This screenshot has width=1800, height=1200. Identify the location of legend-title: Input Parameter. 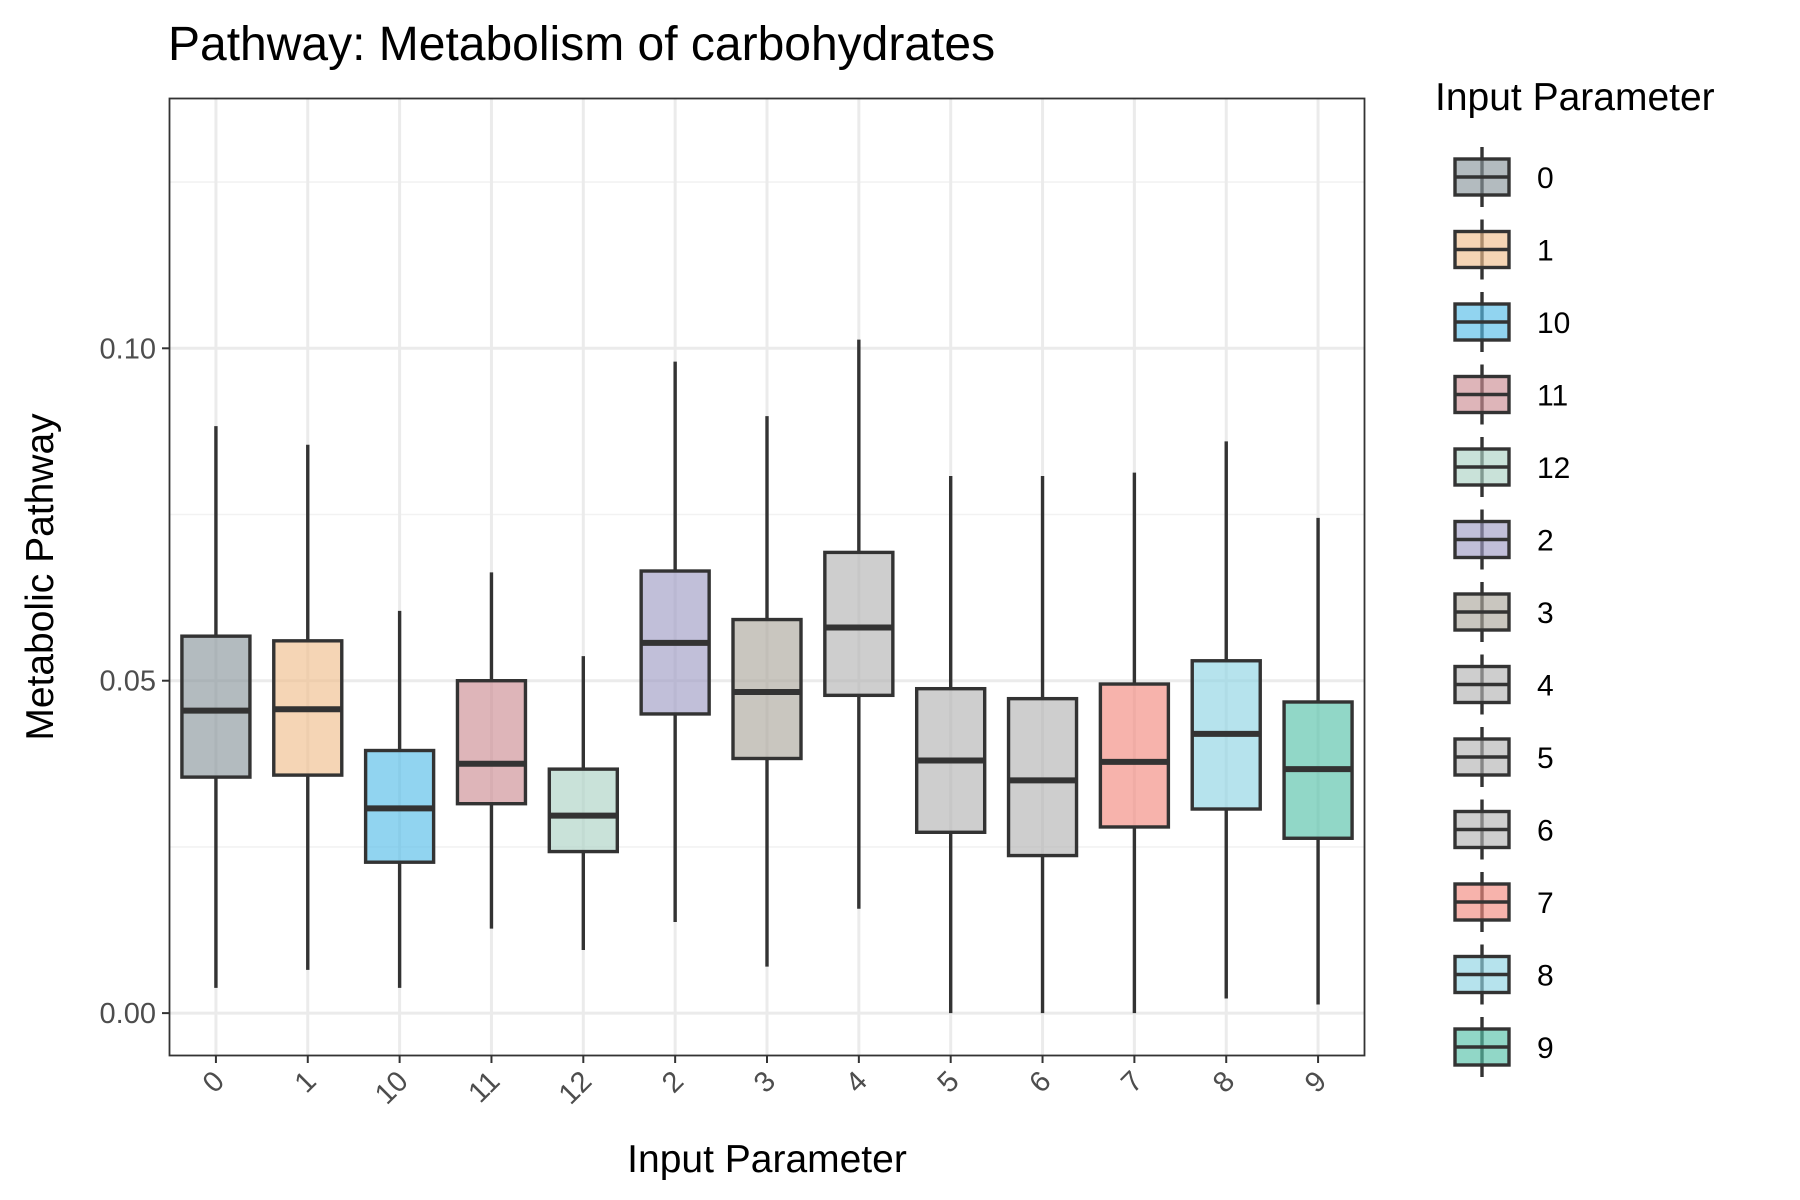
(1575, 97).